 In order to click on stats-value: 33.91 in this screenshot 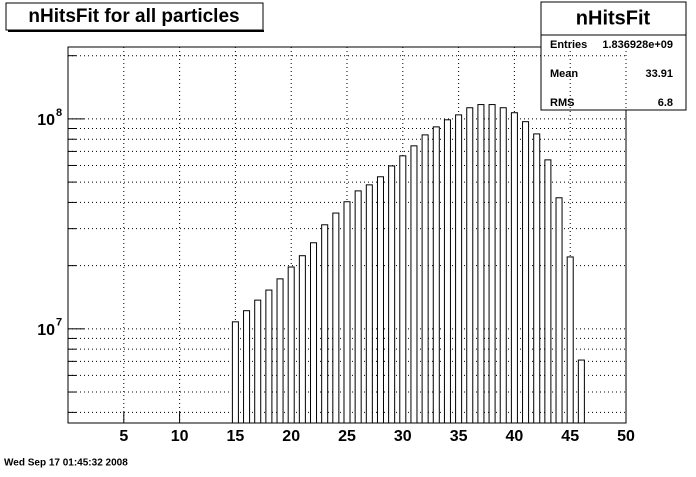, I will do `click(659, 74)`.